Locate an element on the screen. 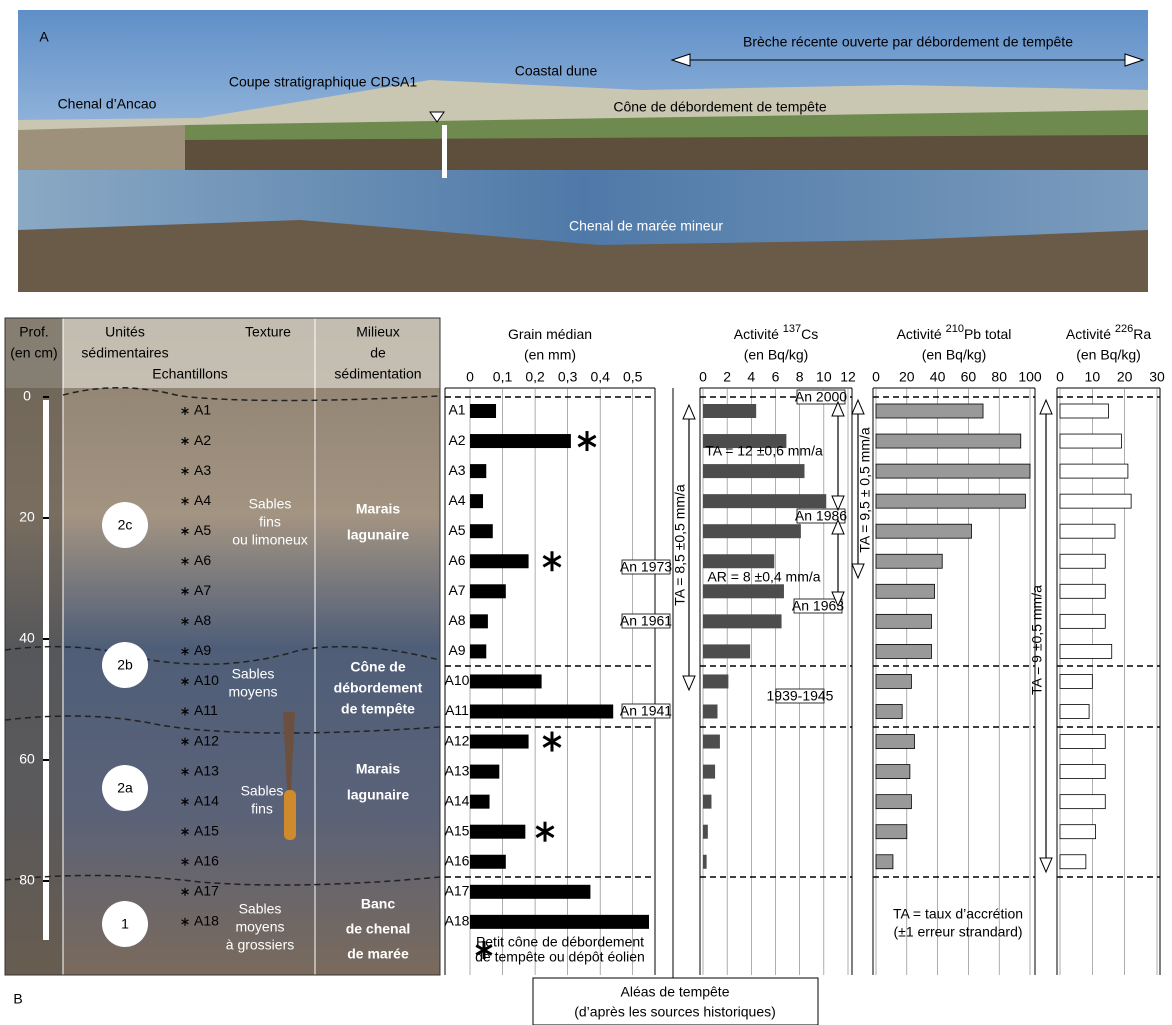 Image resolution: width=1172 pixels, height=1025 pixels. environment-label: Cône de is located at coordinates (377, 667).